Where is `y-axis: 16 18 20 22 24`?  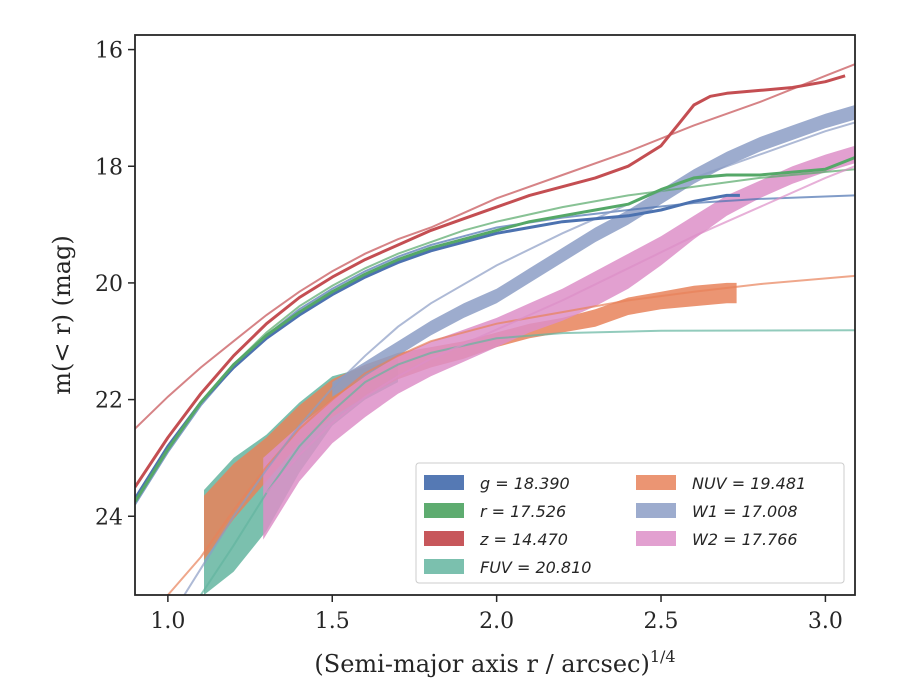 y-axis: 16 18 20 22 24 is located at coordinates (115, 284).